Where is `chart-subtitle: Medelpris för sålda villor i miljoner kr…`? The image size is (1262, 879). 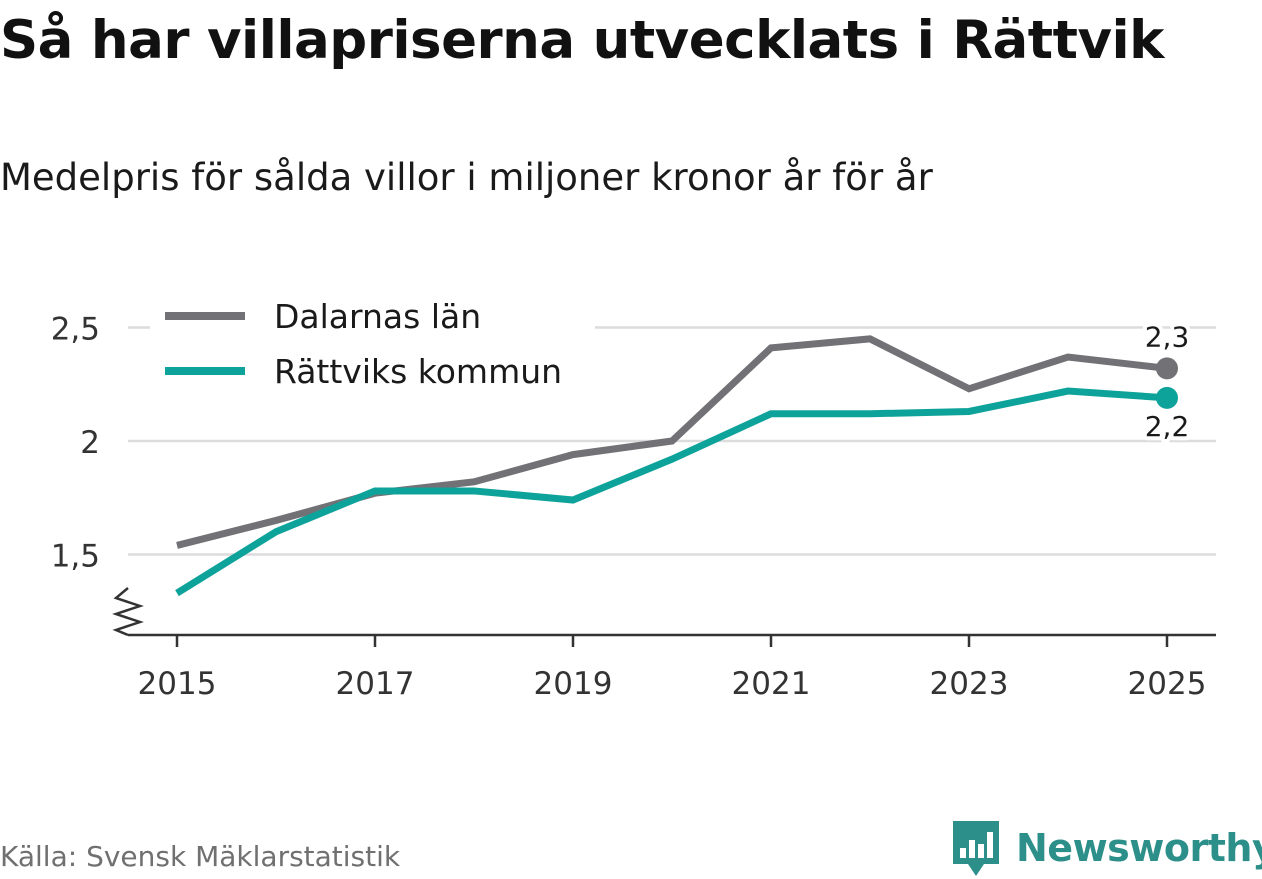
chart-subtitle: Medelpris för sålda villor i miljoner kr… is located at coordinates (466, 177).